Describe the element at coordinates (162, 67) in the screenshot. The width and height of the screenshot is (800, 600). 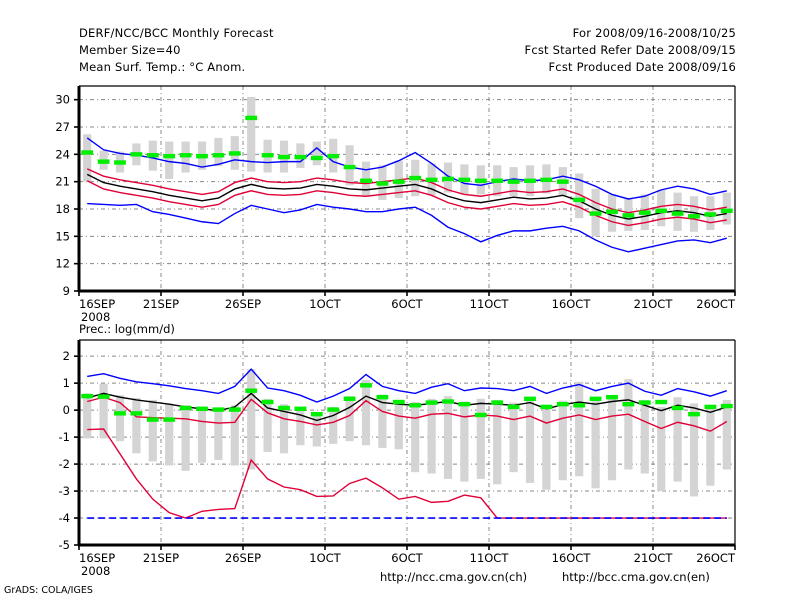
I see `temperature-panel-label: Mean Surf. Temp.: °C Anom.` at that location.